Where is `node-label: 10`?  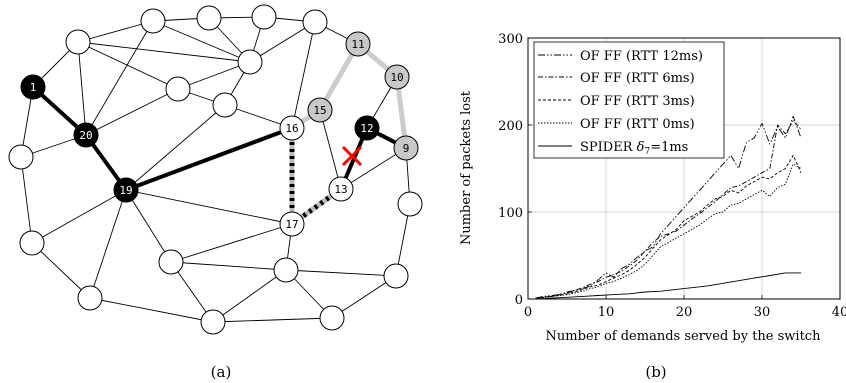
node-label: 10 is located at coordinates (396, 77).